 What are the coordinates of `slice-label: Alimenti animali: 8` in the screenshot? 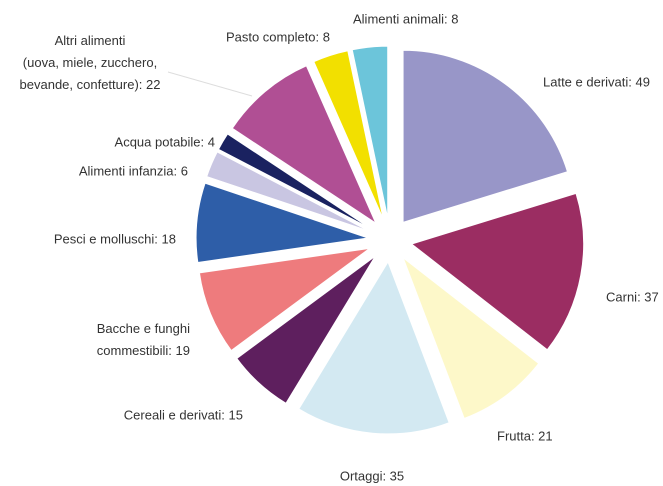 It's located at (406, 18).